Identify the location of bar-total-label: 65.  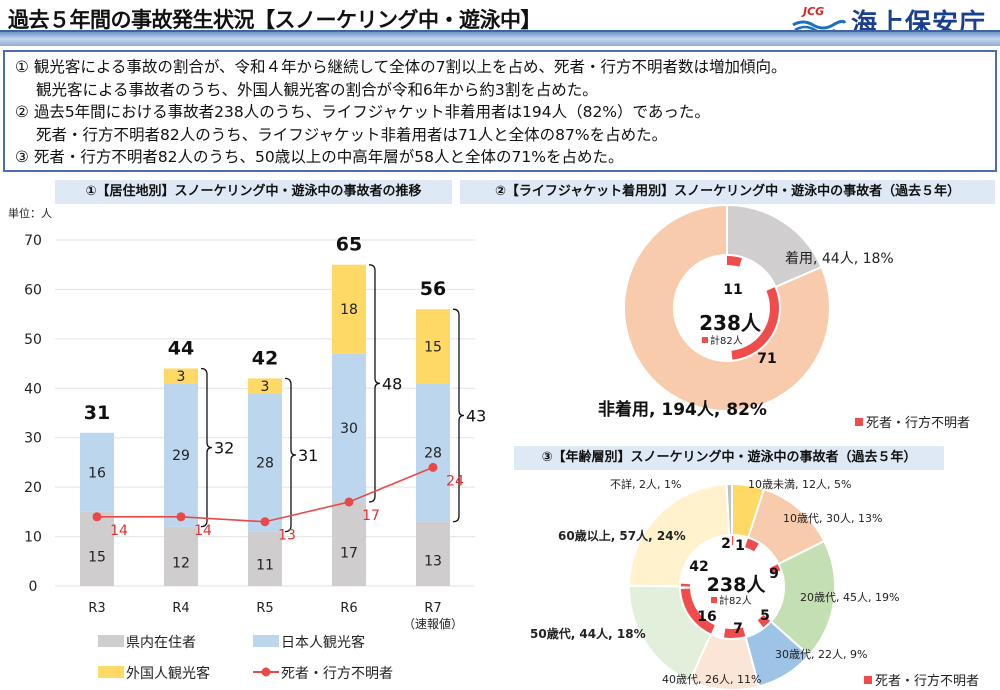
(349, 245).